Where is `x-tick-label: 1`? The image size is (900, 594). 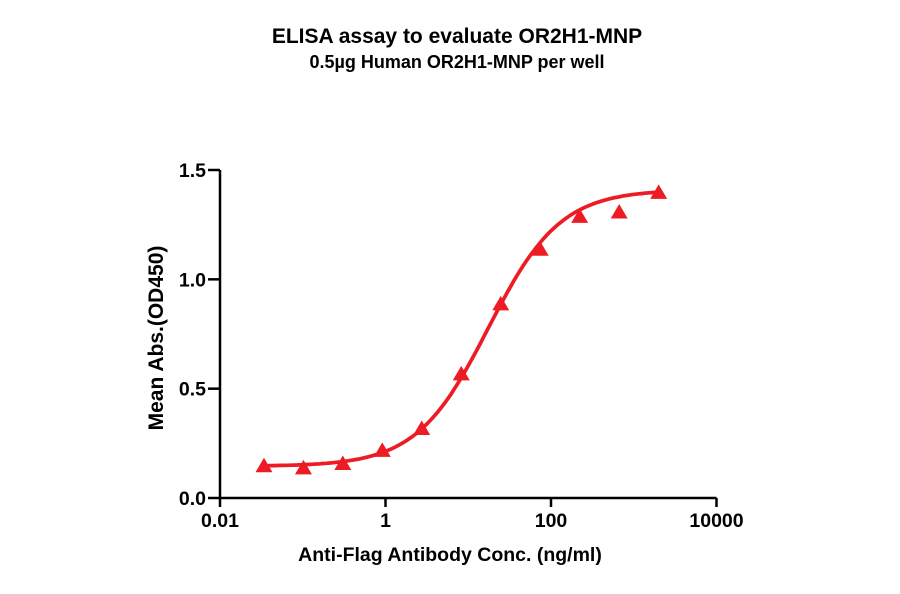 x-tick-label: 1 is located at coordinates (385, 521).